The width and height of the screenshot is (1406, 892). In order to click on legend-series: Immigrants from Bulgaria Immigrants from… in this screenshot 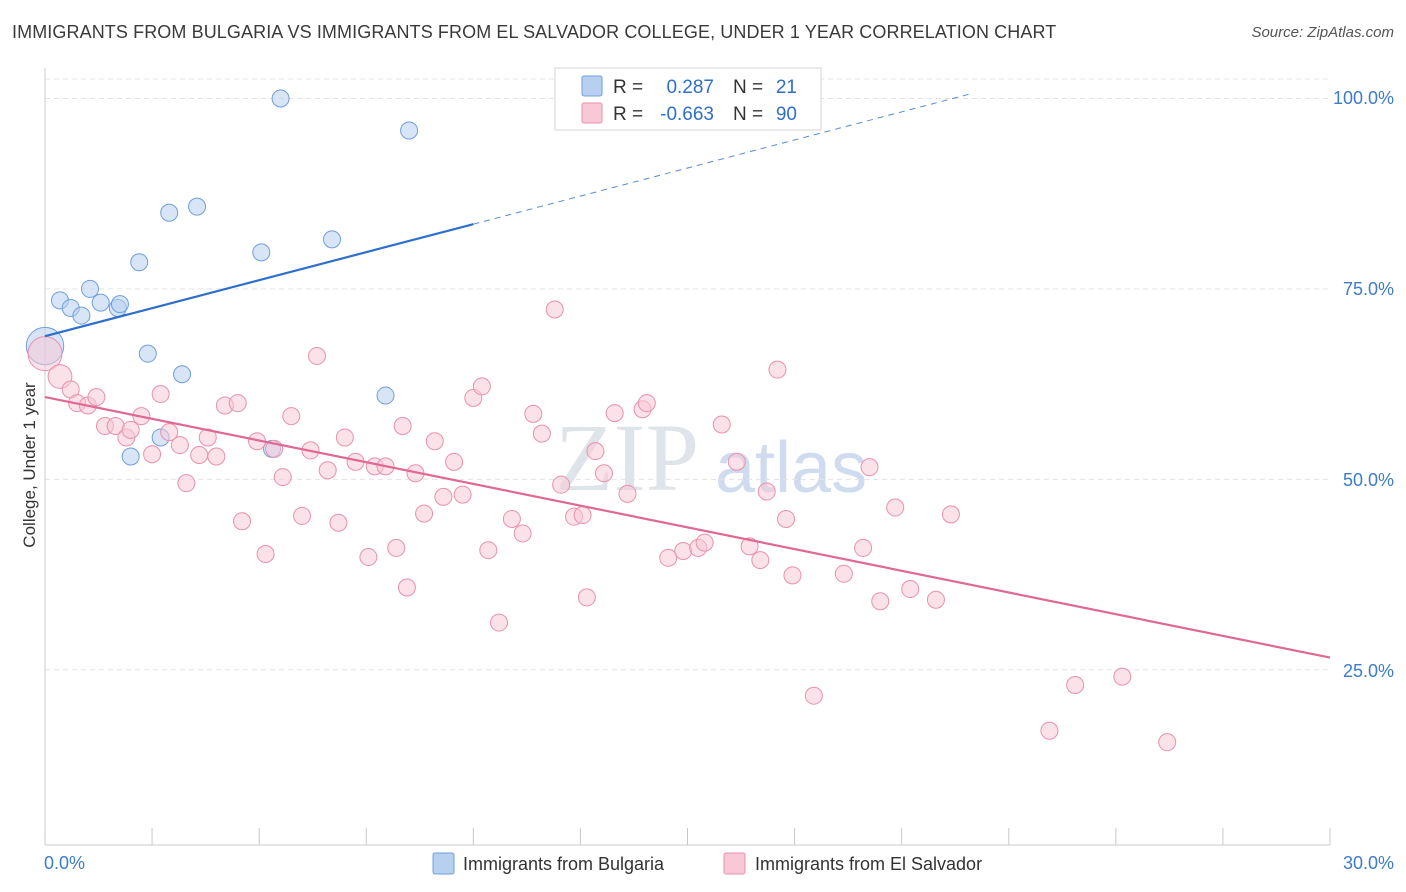, I will do `click(707, 863)`.